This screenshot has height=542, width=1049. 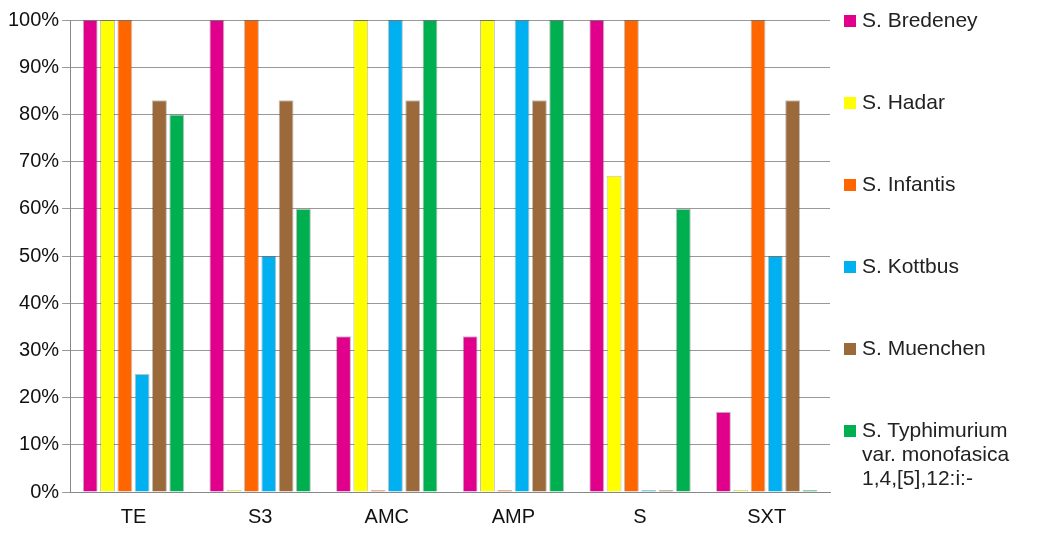 What do you see at coordinates (920, 20) in the screenshot?
I see `legend-label: S. Bredeney` at bounding box center [920, 20].